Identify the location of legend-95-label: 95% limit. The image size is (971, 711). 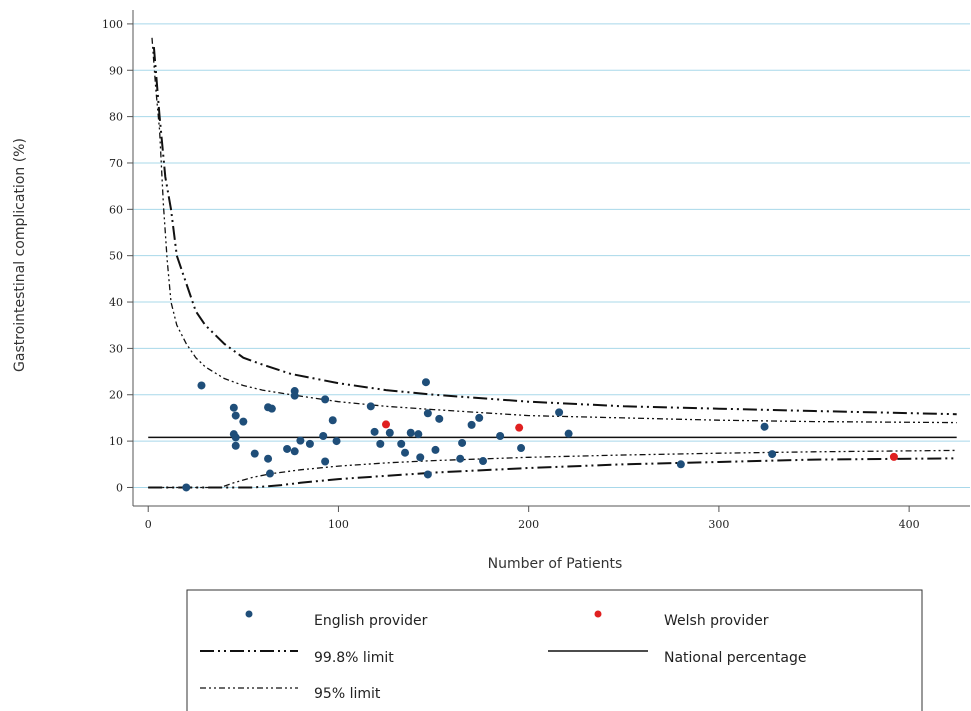
(347, 694).